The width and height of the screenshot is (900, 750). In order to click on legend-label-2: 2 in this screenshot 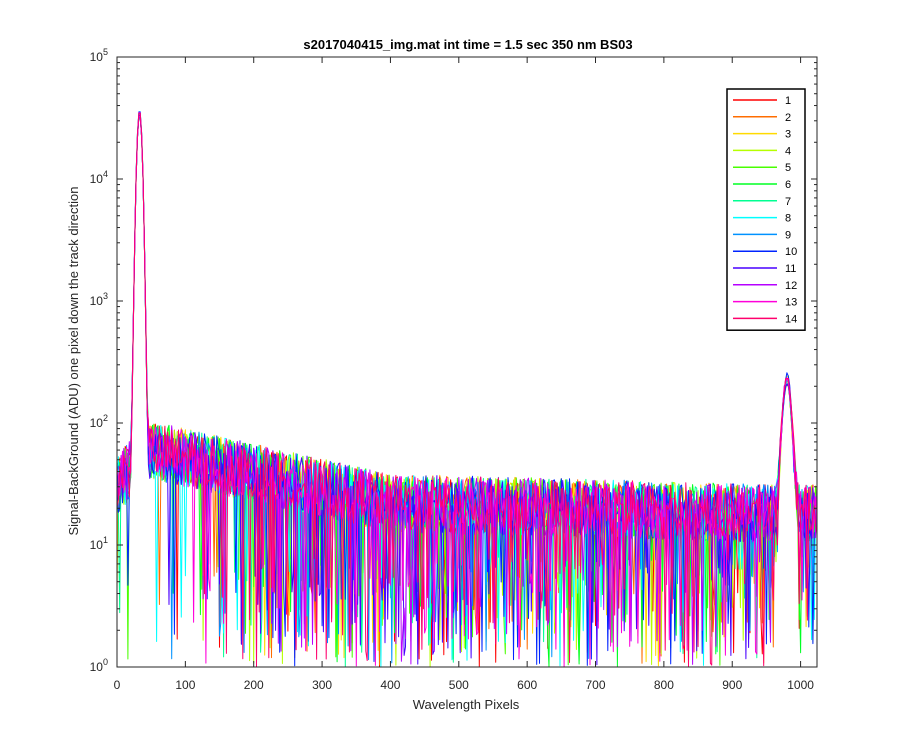, I will do `click(788, 118)`.